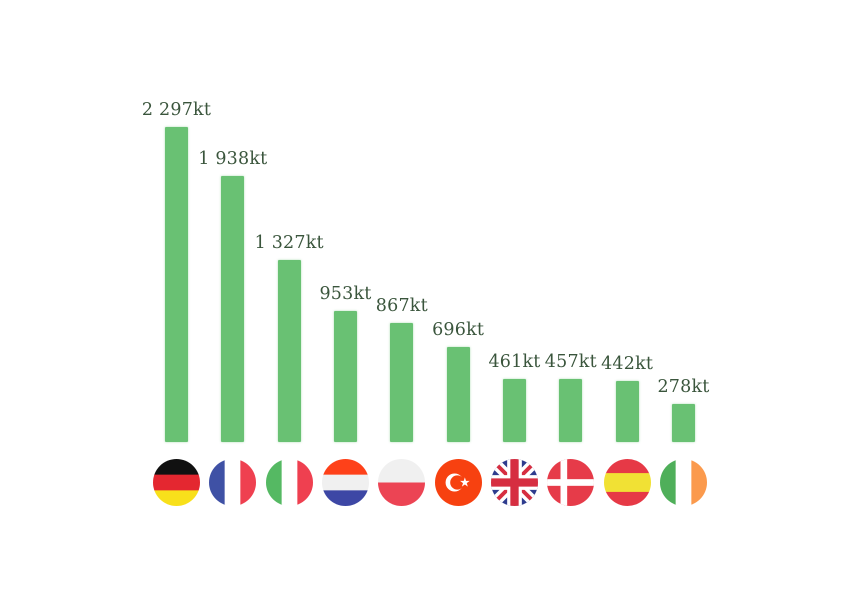 Image resolution: width=860 pixels, height=600 pixels. Describe the element at coordinates (514, 482) in the screenshot. I see `flag-united-kingdom-icon` at that location.